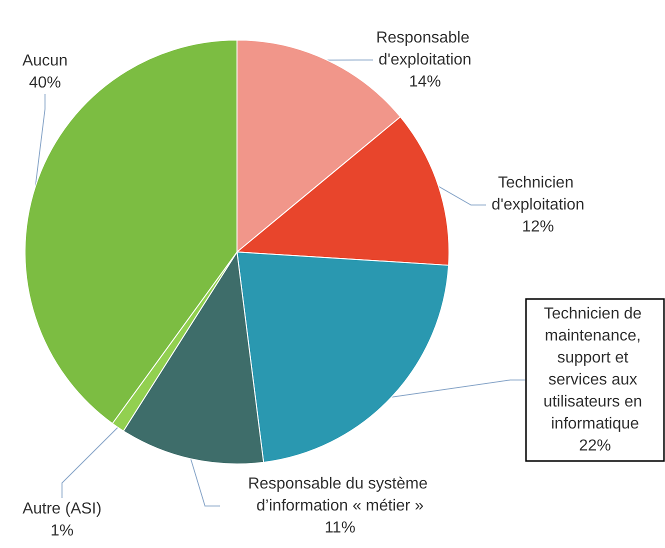 This screenshot has height=548, width=665. What do you see at coordinates (425, 49) in the screenshot?
I see `slice-label: Responsable d'exploitation` at bounding box center [425, 49].